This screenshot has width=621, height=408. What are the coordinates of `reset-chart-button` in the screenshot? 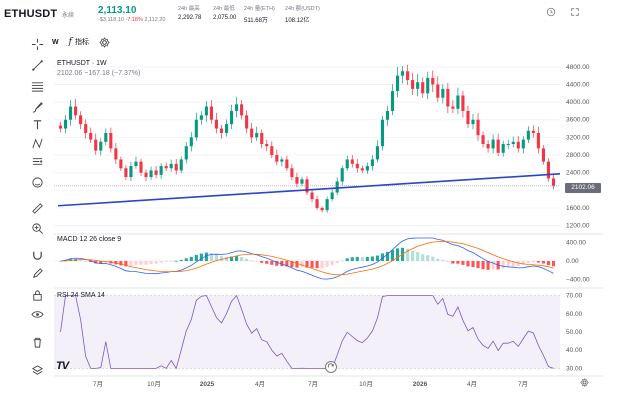 It's located at (331, 367).